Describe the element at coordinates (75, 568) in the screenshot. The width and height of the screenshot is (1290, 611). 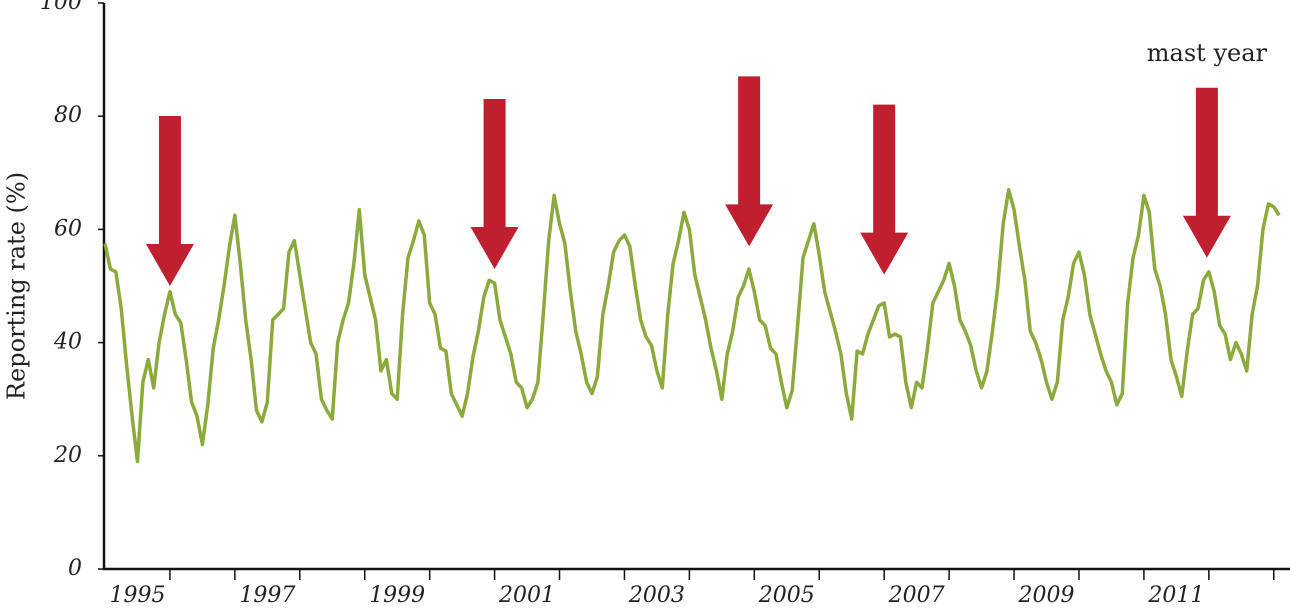
I see `y-tick-label: 0` at that location.